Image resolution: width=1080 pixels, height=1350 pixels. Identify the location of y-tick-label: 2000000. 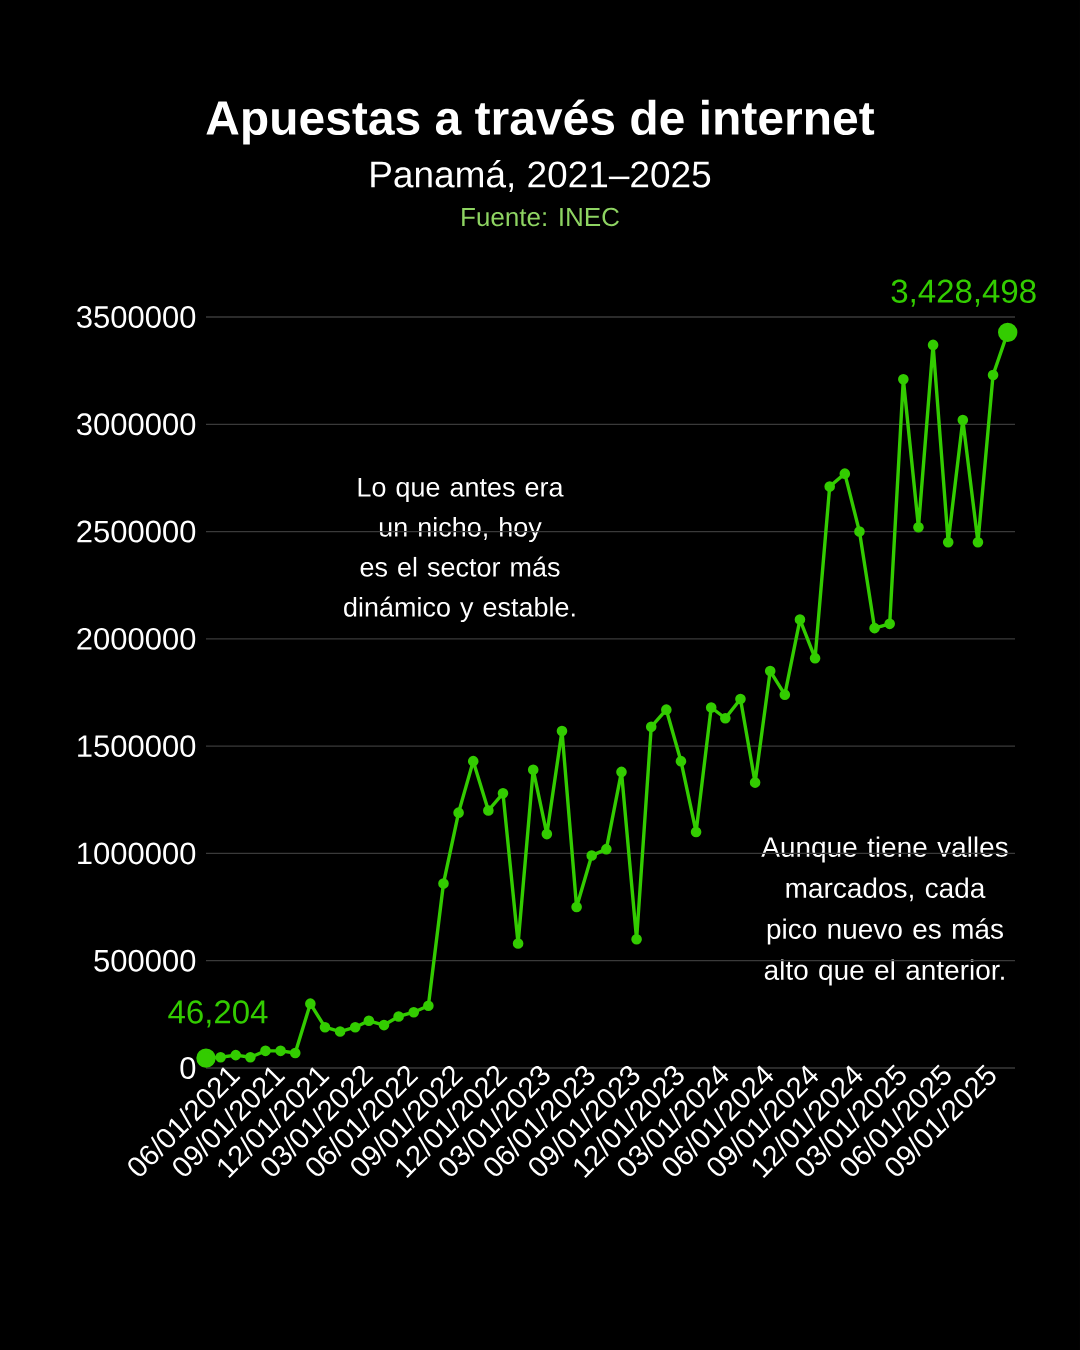
(136, 638).